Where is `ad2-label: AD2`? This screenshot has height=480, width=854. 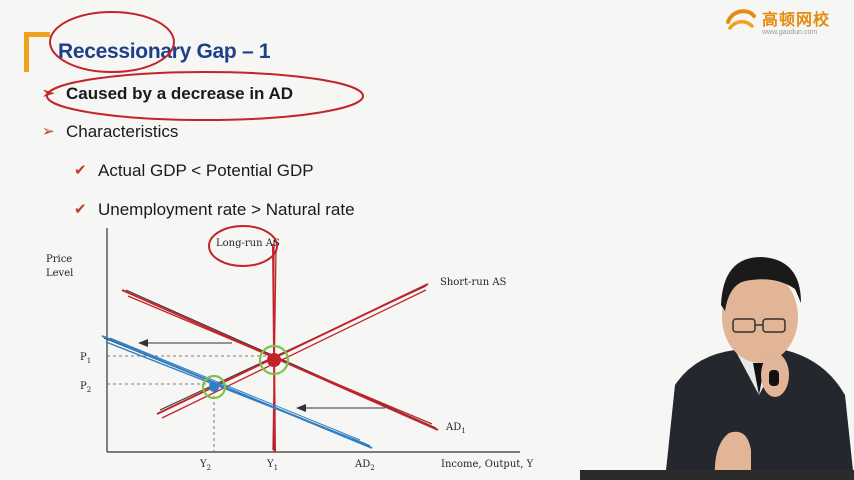 ad2-label: AD2 is located at coordinates (364, 465).